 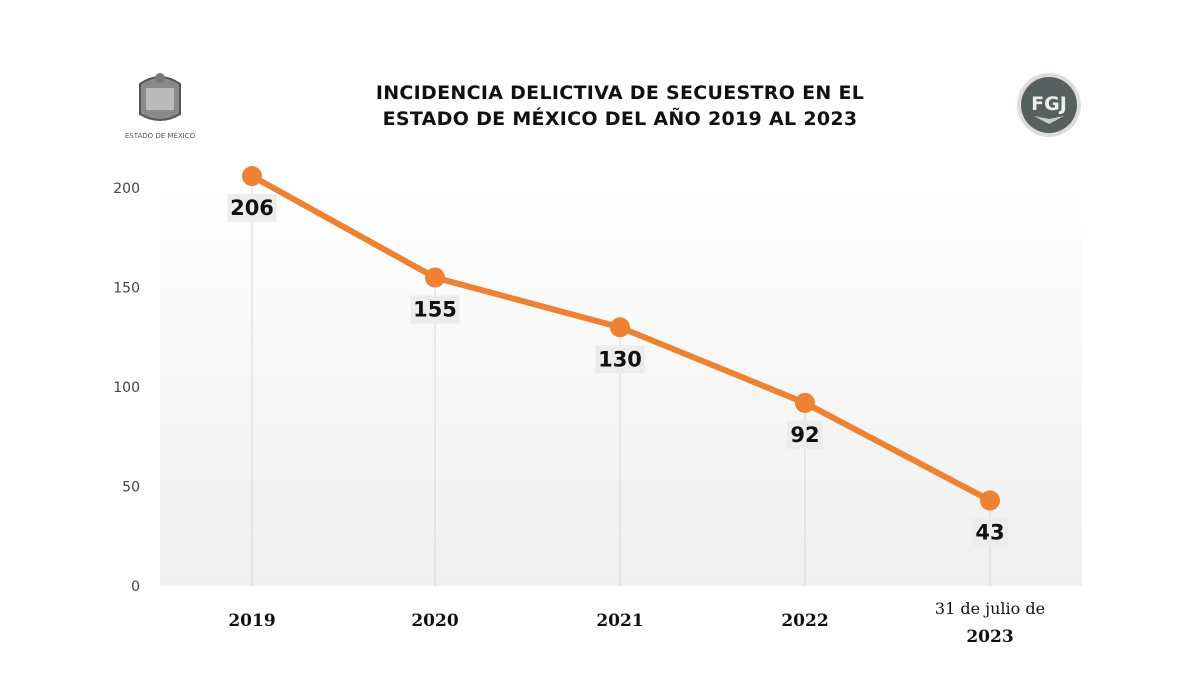 What do you see at coordinates (126, 189) in the screenshot?
I see `y-tick-label: 200` at bounding box center [126, 189].